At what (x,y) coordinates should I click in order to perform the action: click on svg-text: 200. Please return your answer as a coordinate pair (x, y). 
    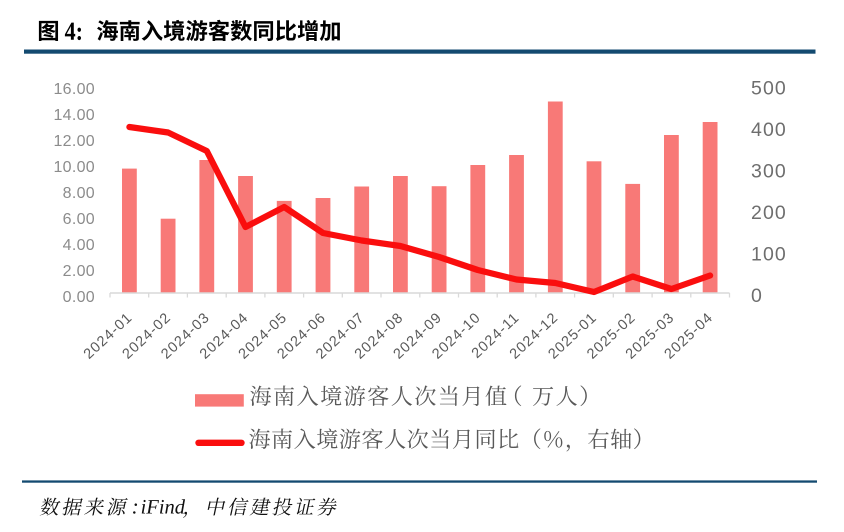
    Looking at the image, I should click on (769, 213).